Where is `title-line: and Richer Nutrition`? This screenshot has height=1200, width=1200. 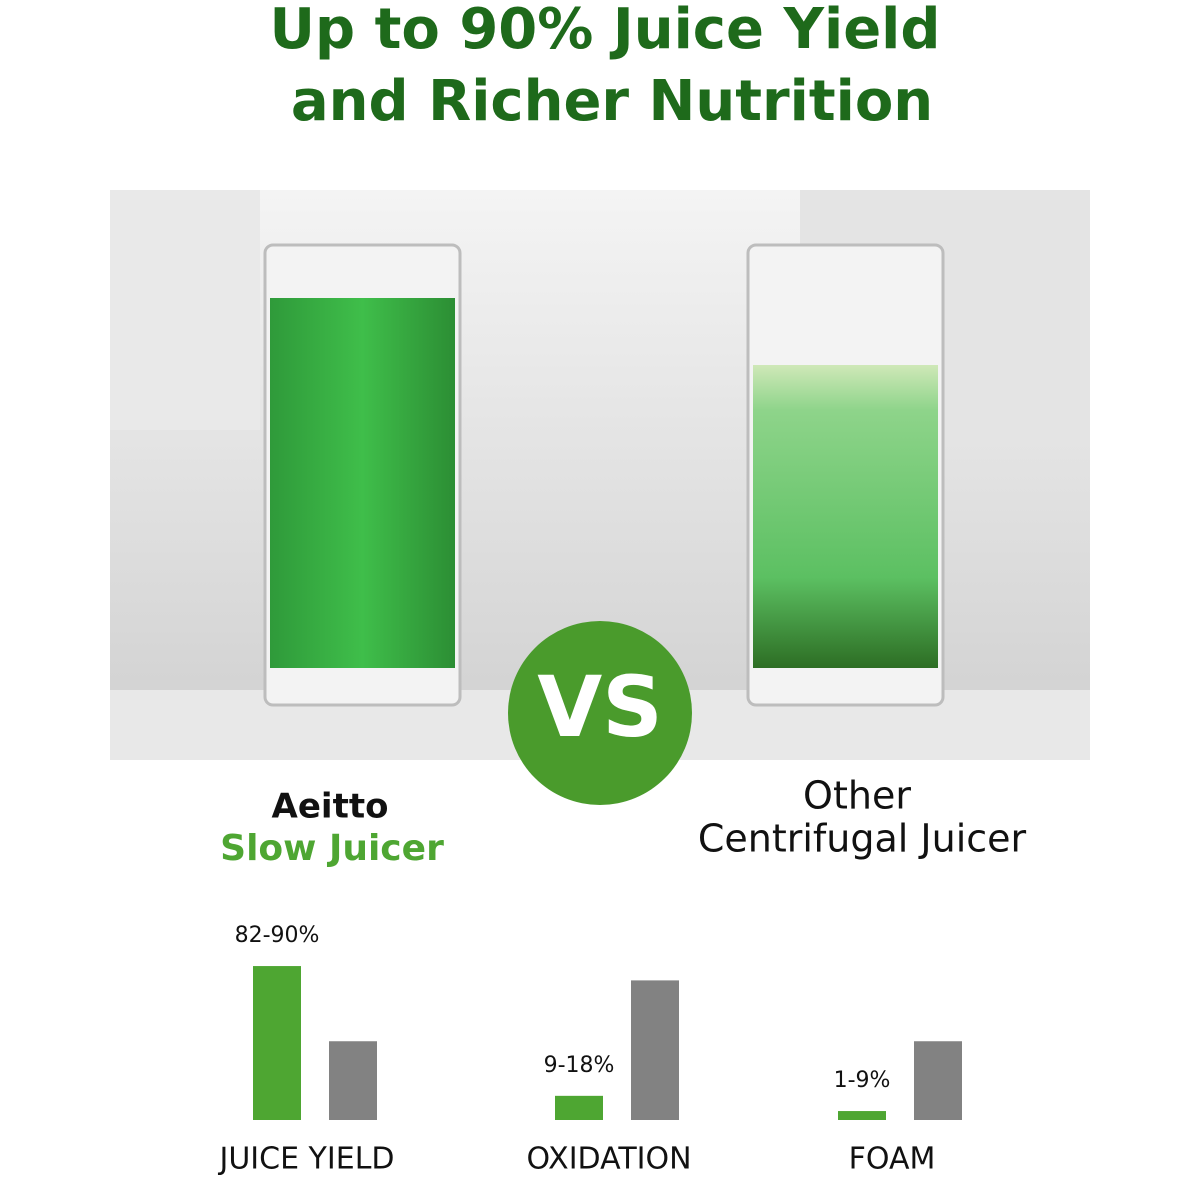 title-line: and Richer Nutrition is located at coordinates (612, 101).